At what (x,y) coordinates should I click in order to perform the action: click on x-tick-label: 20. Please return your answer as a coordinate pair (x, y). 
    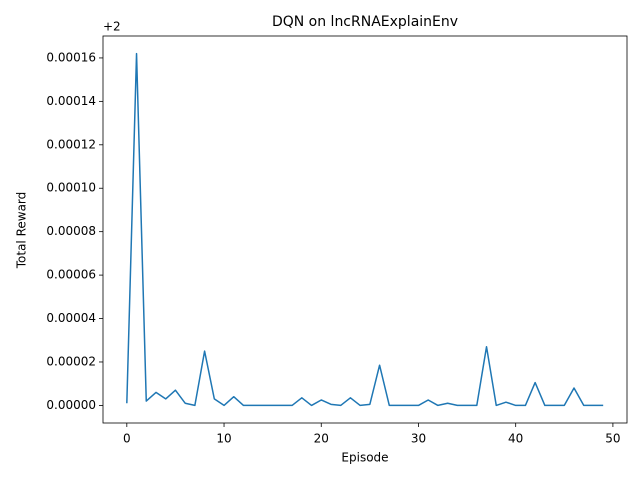
    Looking at the image, I should click on (321, 439).